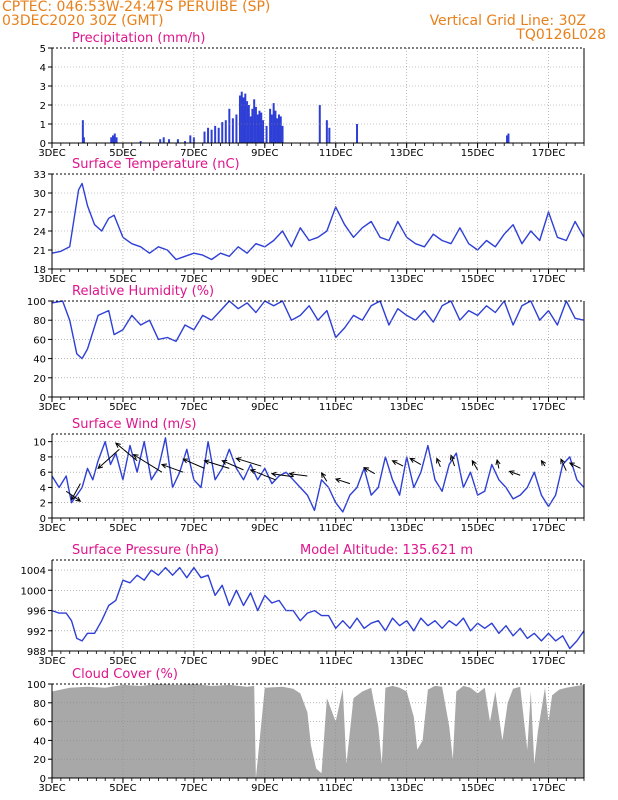 Image resolution: width=618 pixels, height=800 pixels. Describe the element at coordinates (318, 475) in the screenshot. I see `wind-line` at that location.